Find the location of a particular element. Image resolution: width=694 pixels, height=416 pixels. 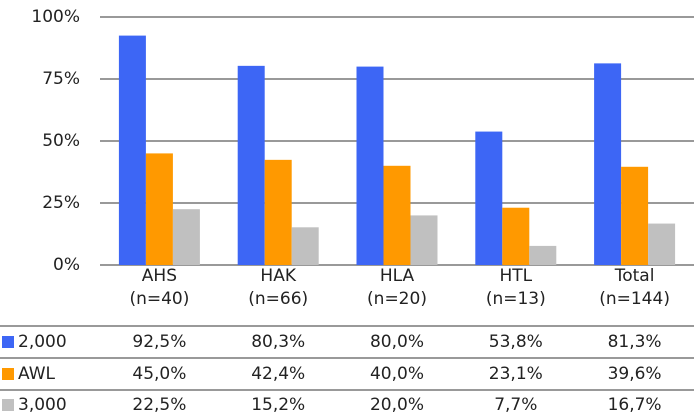

value-label: 23,1% is located at coordinates (516, 374).